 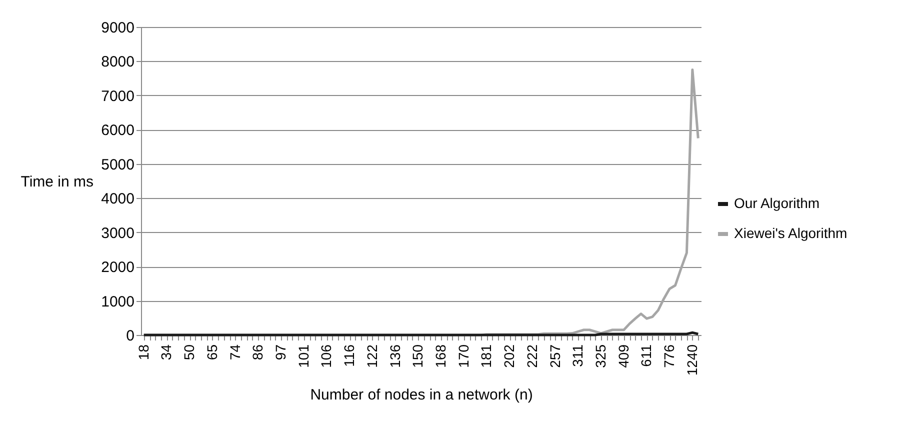 What do you see at coordinates (777, 203) in the screenshot?
I see `legend-label: Our Algorithm` at bounding box center [777, 203].